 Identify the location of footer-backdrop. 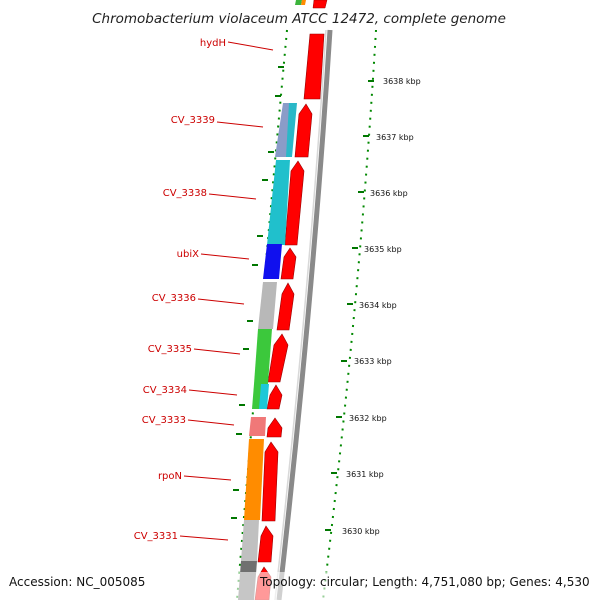
(300, 586).